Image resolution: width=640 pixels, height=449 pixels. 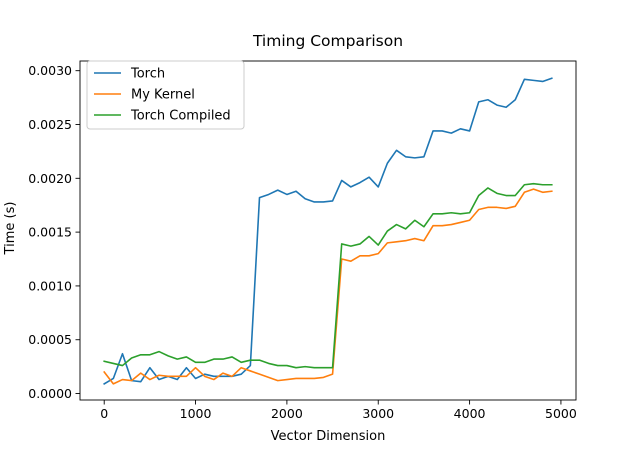 What do you see at coordinates (328, 436) in the screenshot?
I see `x-axis-label: Vector Dimension` at bounding box center [328, 436].